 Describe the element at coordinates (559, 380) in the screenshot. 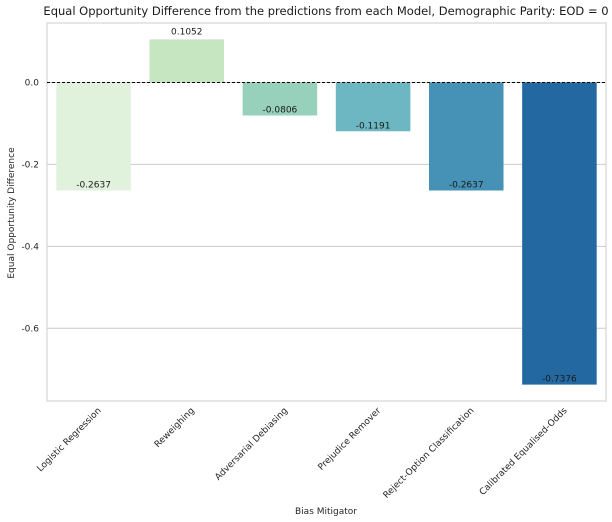

I see `value-label: -0.7376` at that location.